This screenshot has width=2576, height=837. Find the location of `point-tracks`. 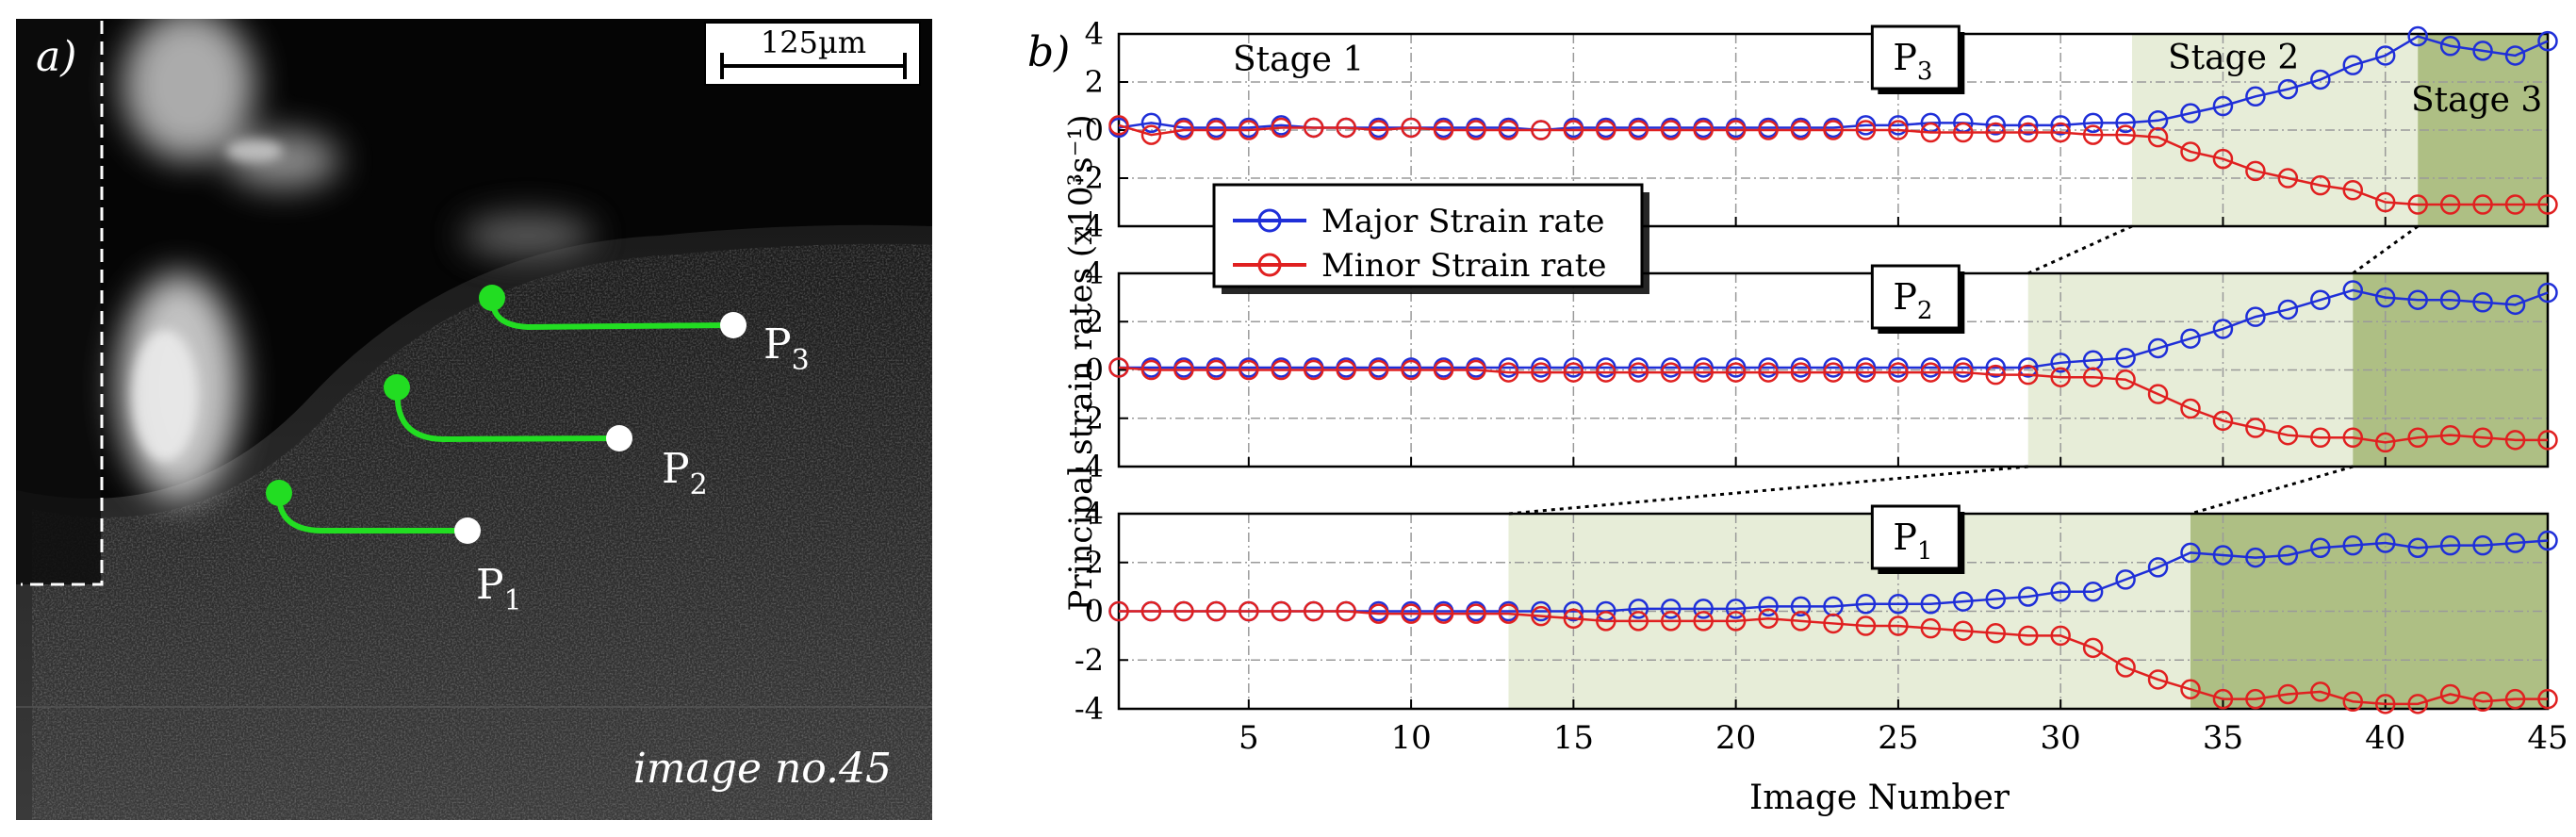

point-tracks is located at coordinates (507, 414).